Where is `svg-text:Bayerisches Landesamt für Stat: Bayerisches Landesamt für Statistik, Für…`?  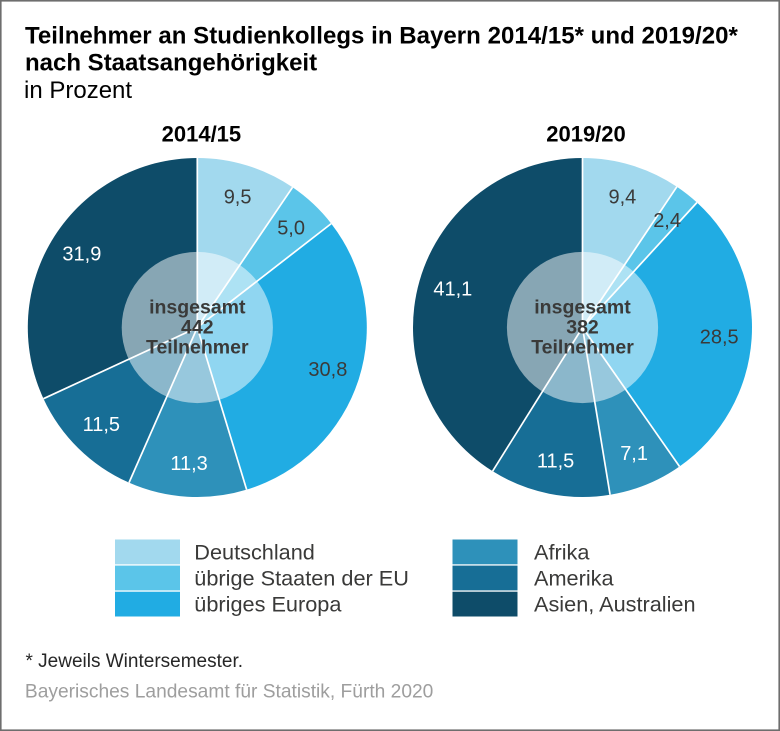
svg-text:Bayerisches Landesamt für Stat: Bayerisches Landesamt für Statistik, Für… is located at coordinates (229, 692).